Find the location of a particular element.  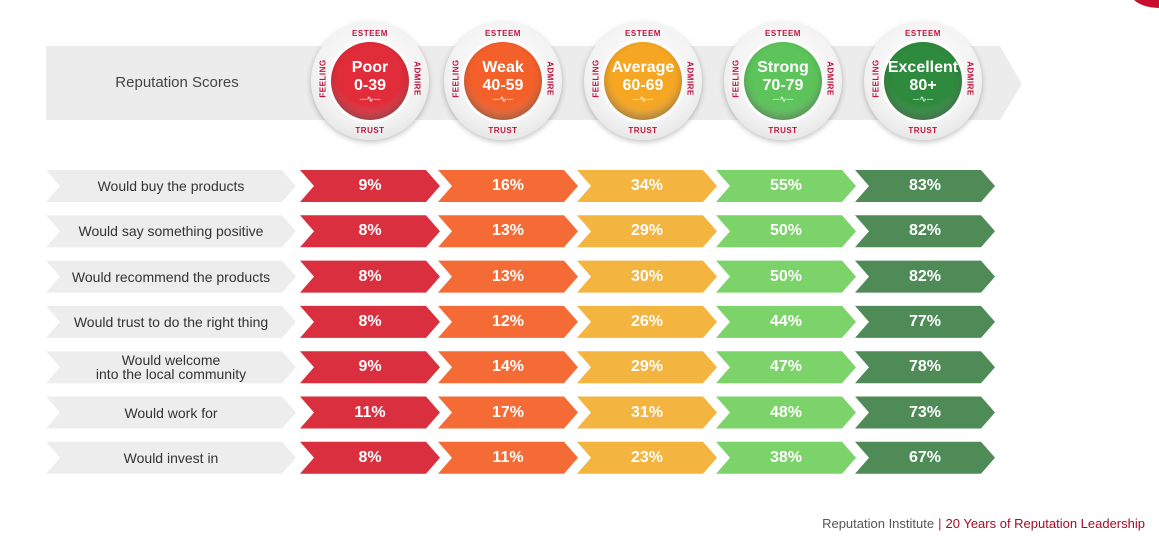

score-badge-poor: ESTEEM TRUST FEELING ADMIRE Poor 0-39 ─∿─ is located at coordinates (370, 81).